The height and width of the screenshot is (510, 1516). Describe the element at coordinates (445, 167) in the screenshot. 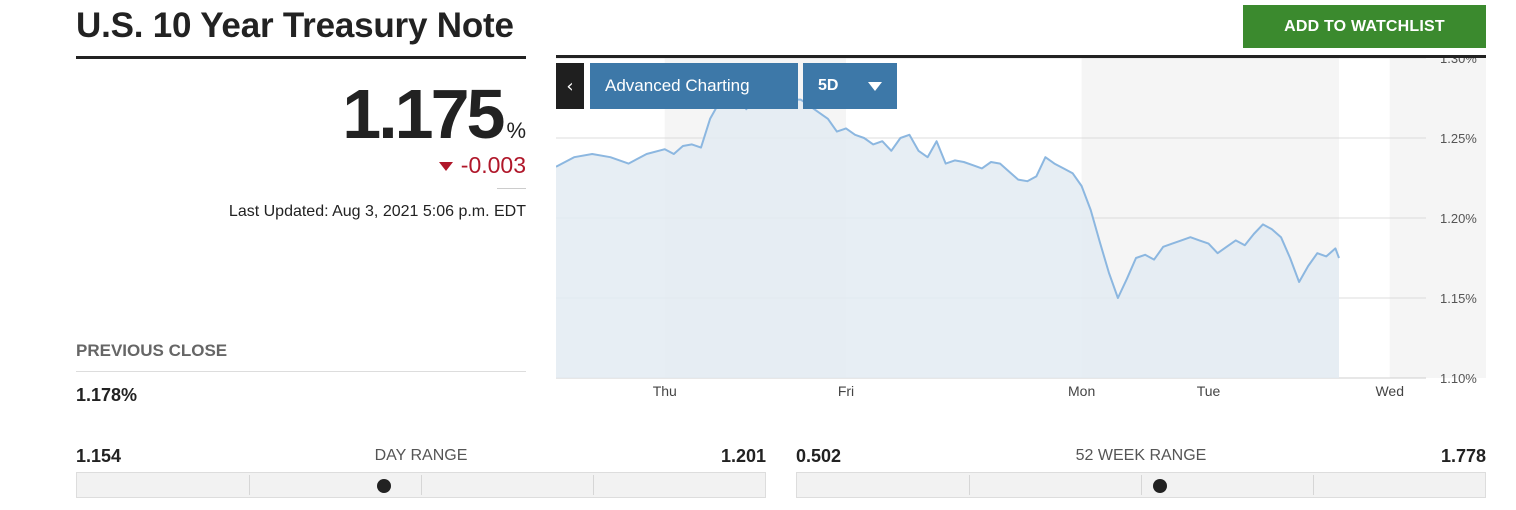

I see `down-arrow-icon` at that location.